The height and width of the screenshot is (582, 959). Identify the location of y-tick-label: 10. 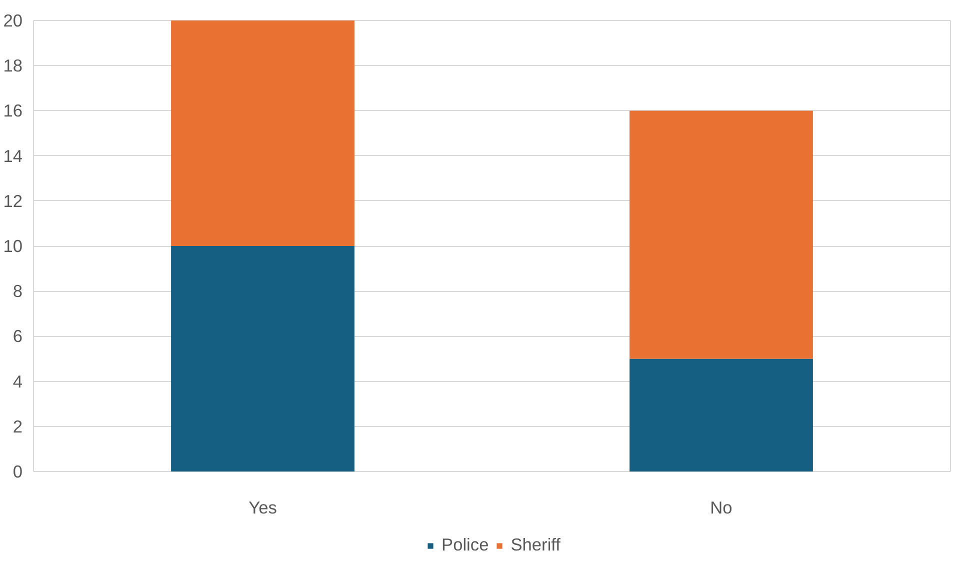
(13, 246).